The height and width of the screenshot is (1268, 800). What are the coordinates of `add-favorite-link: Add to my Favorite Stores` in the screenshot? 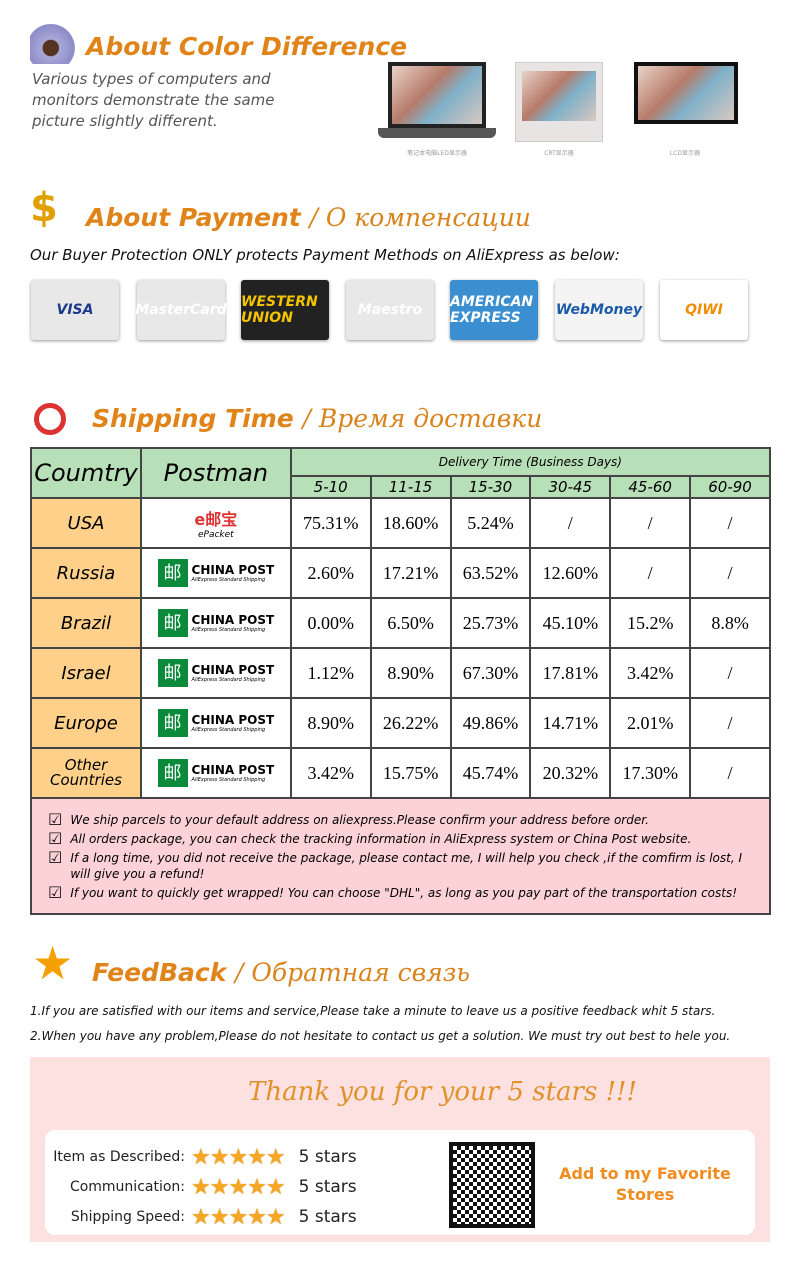 It's located at (645, 1184).